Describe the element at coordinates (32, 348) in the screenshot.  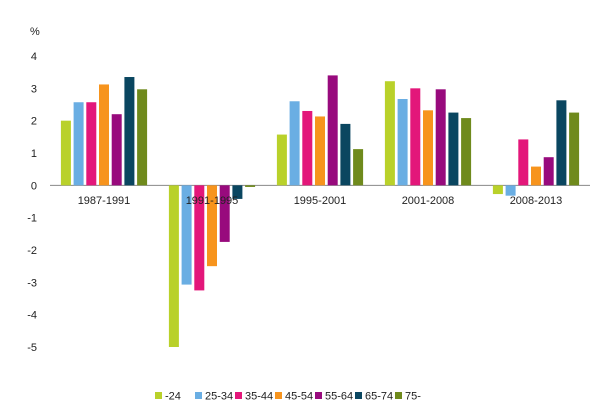
I see `y-tick-label: -5` at that location.